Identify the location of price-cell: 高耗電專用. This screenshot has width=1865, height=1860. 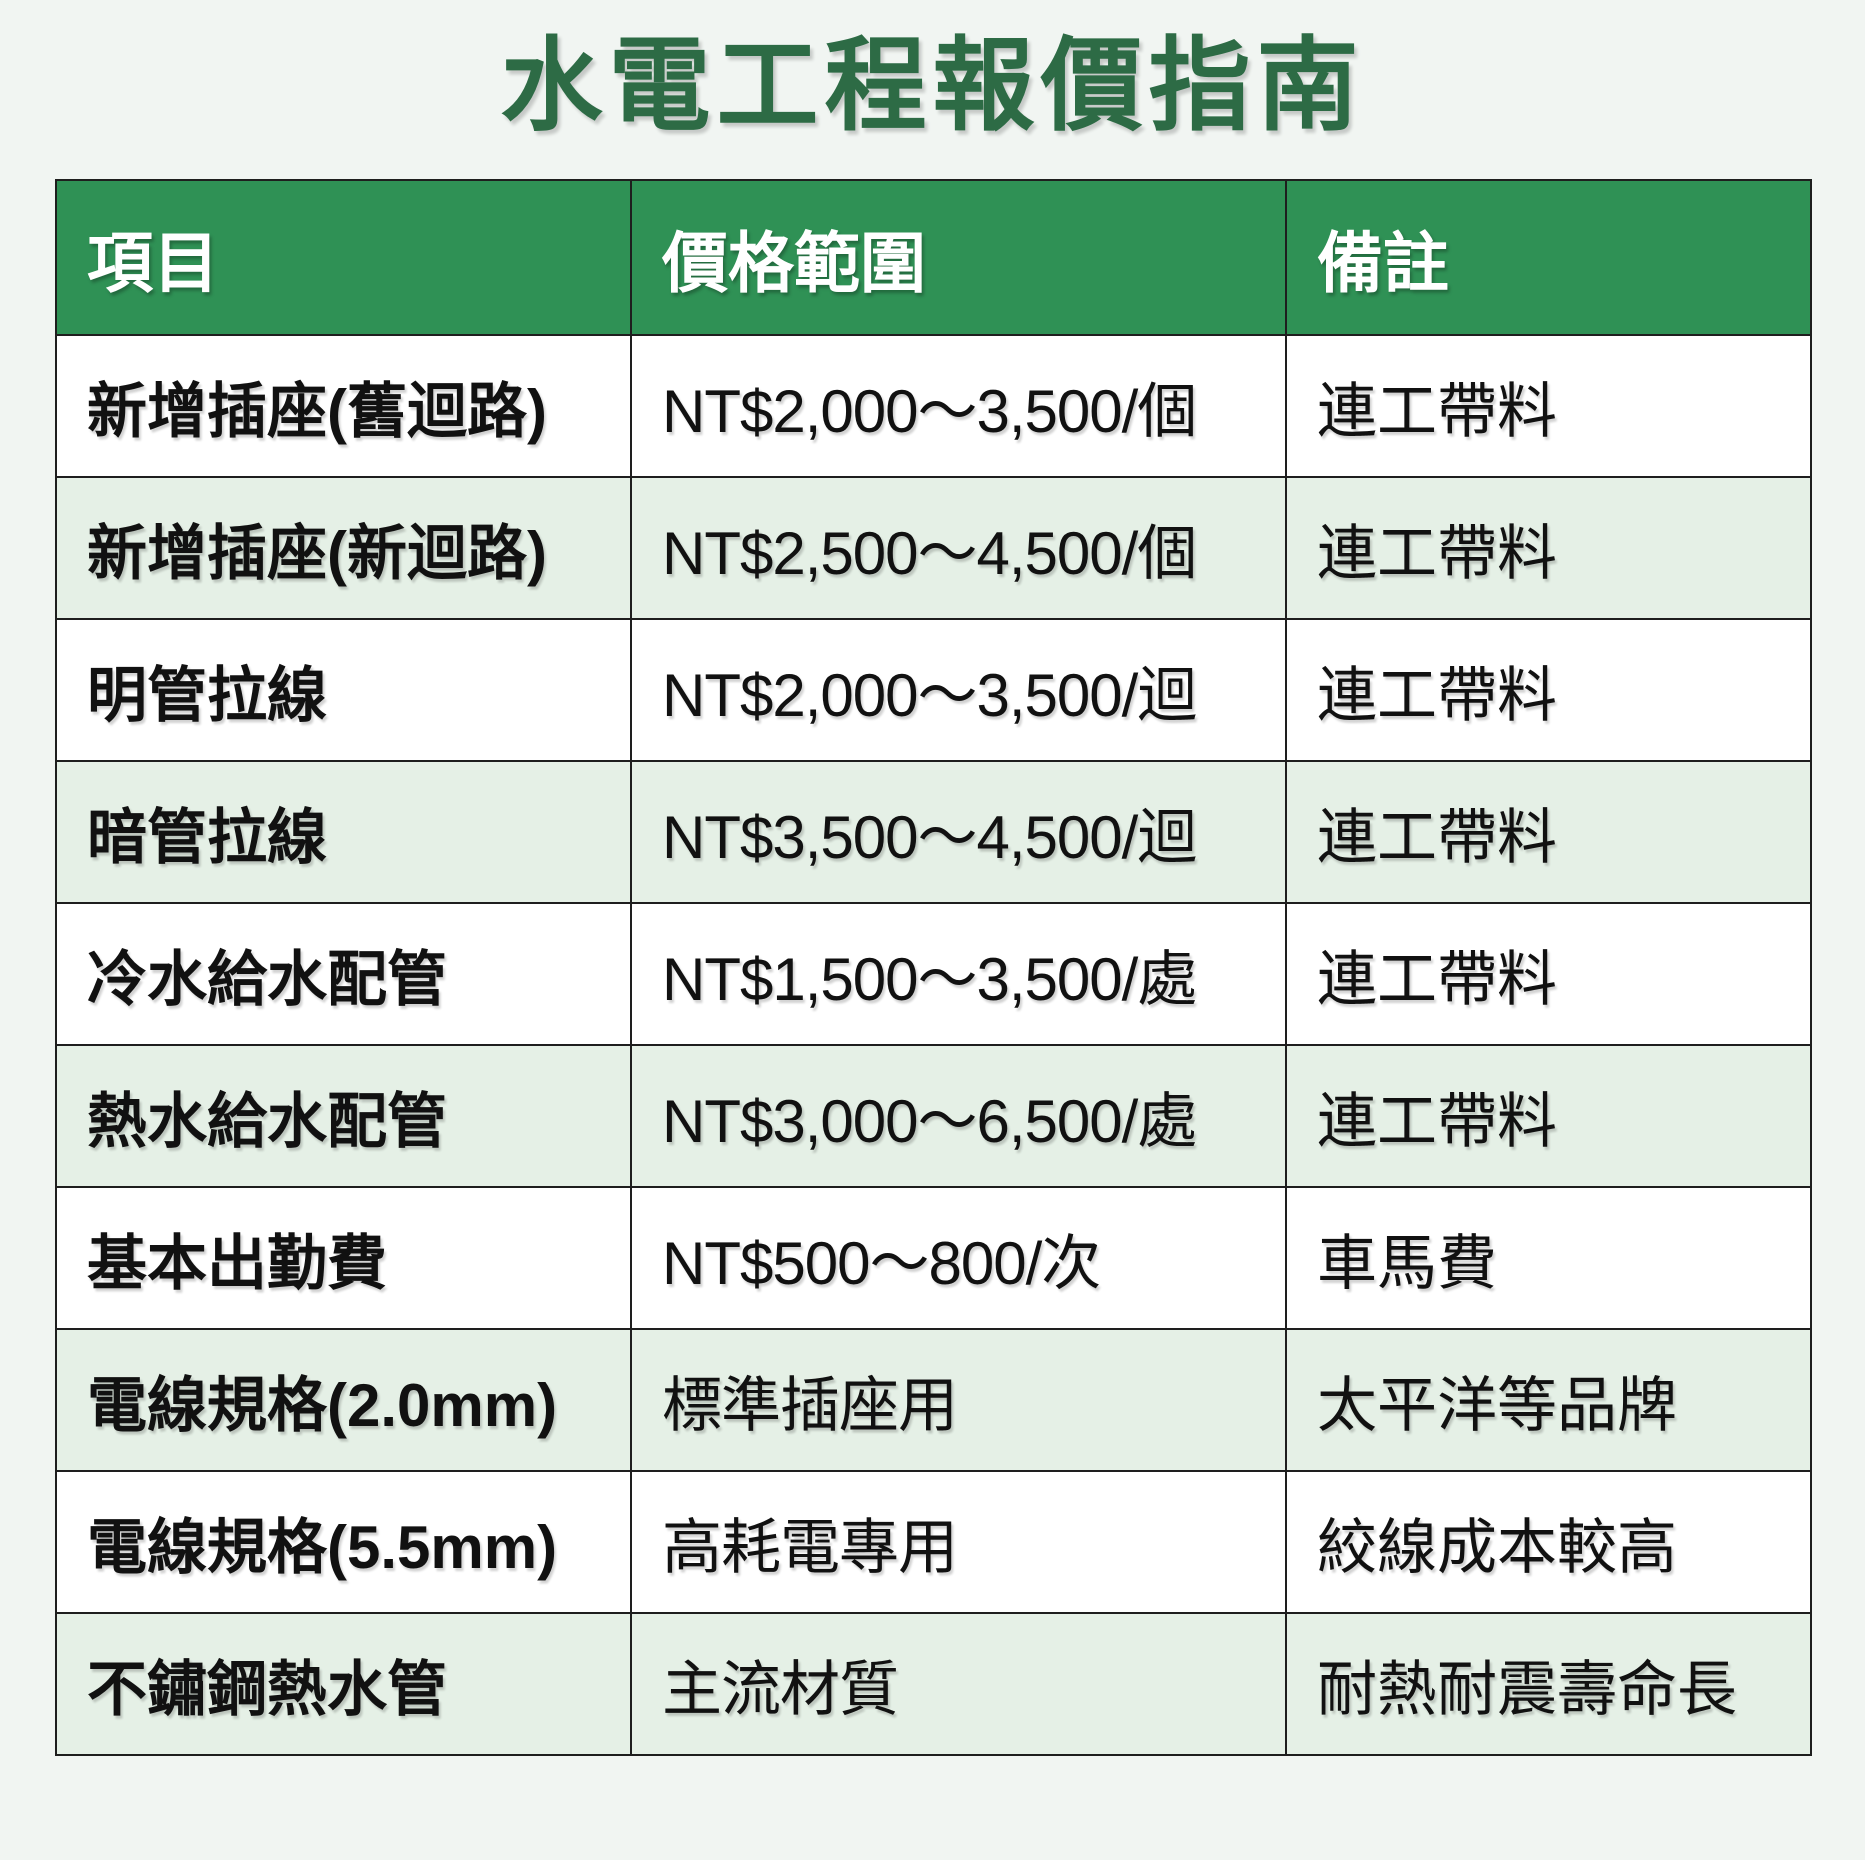
(958, 1542).